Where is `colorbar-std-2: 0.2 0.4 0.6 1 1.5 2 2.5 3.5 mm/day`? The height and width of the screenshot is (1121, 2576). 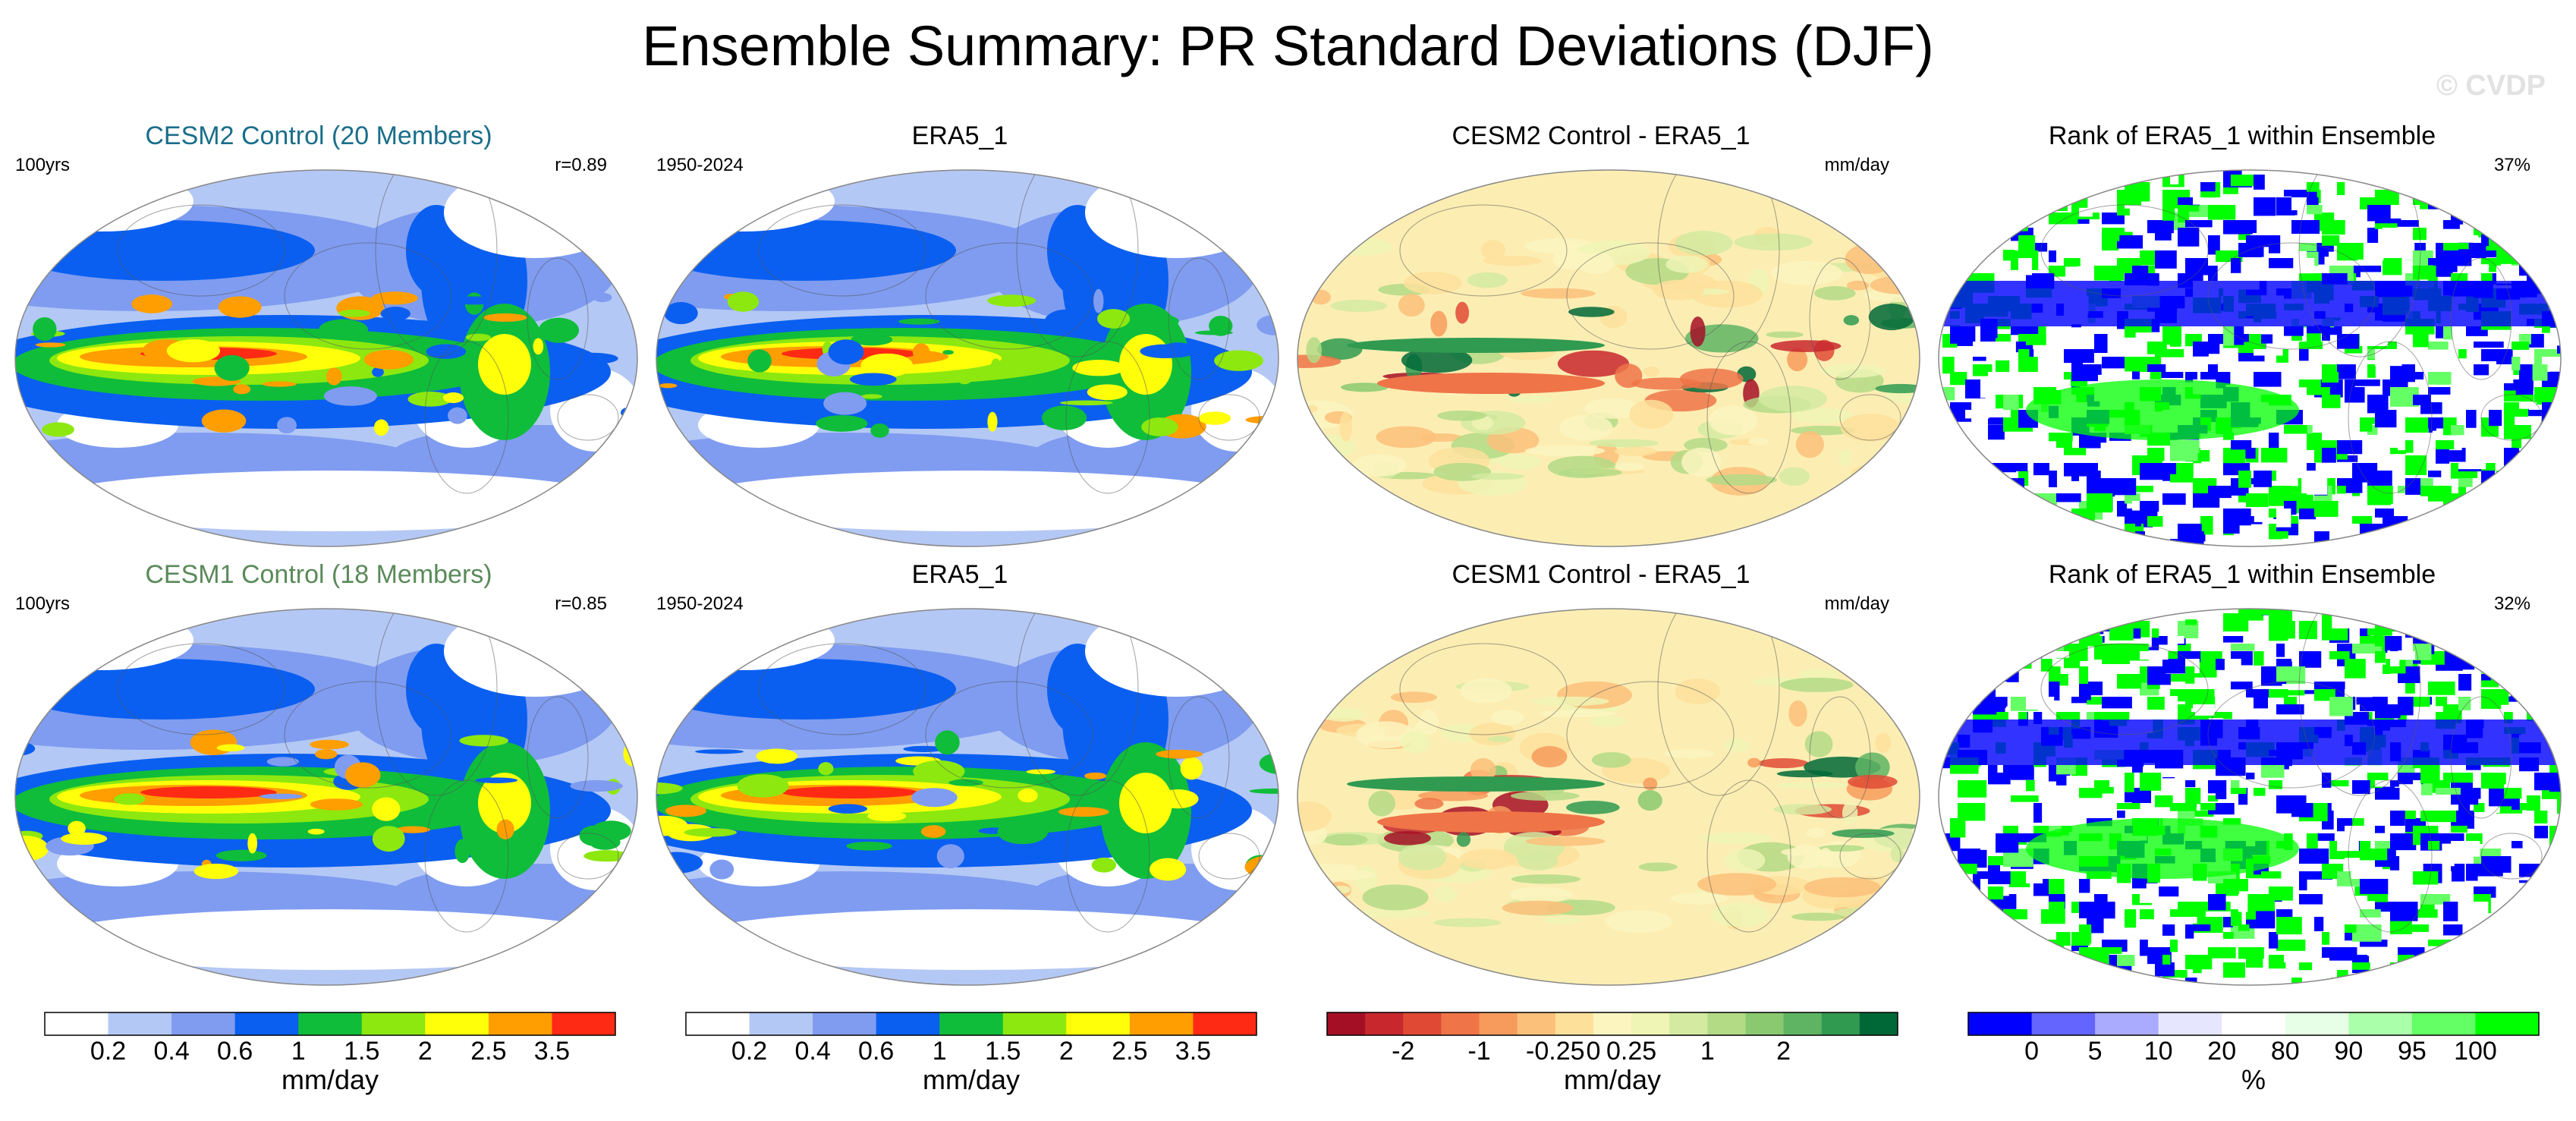
colorbar-std-2: 0.2 0.4 0.6 1 1.5 2 2.5 3.5 mm/day is located at coordinates (971, 1058).